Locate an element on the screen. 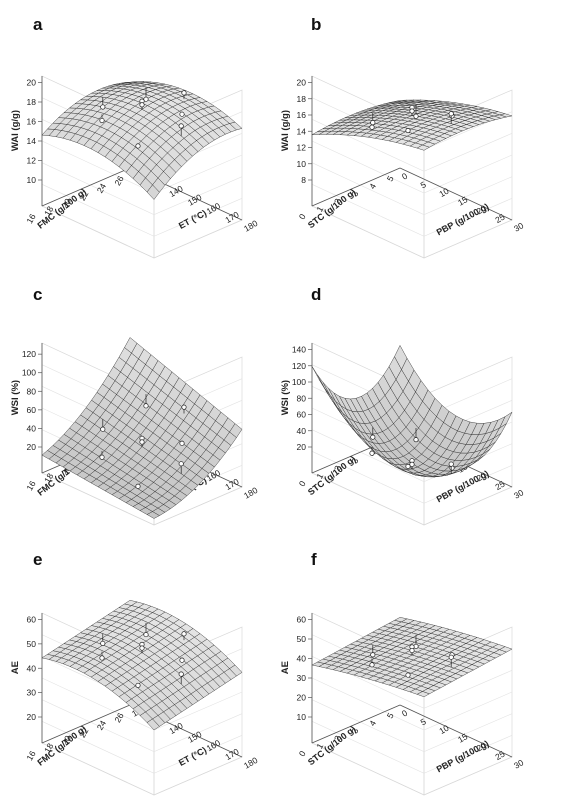  panel-label-c: c is located at coordinates (37, 294).